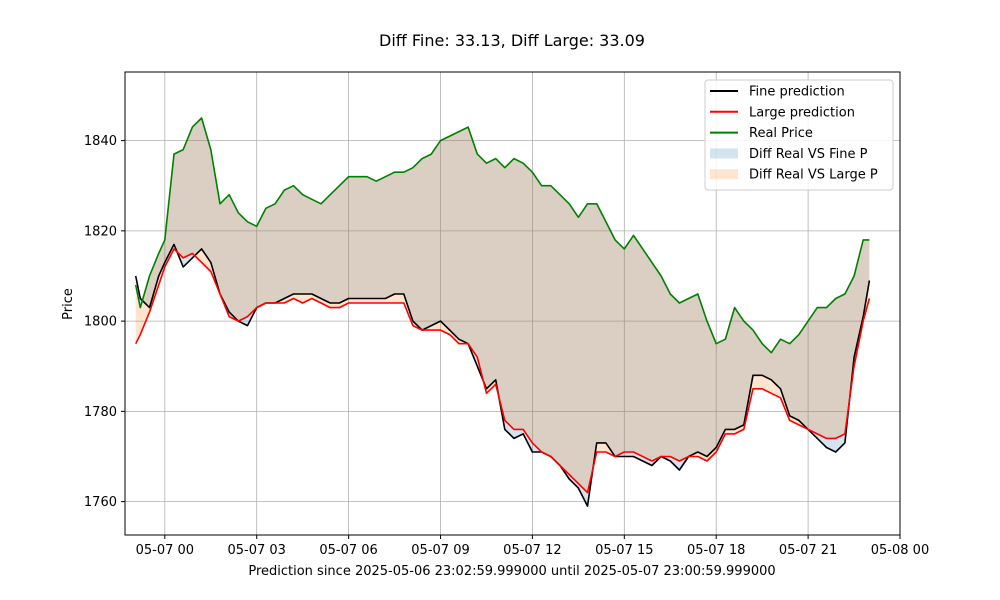 This screenshot has width=1000, height=600. What do you see at coordinates (624, 550) in the screenshot?
I see `x-tick-label: 05-07 15` at bounding box center [624, 550].